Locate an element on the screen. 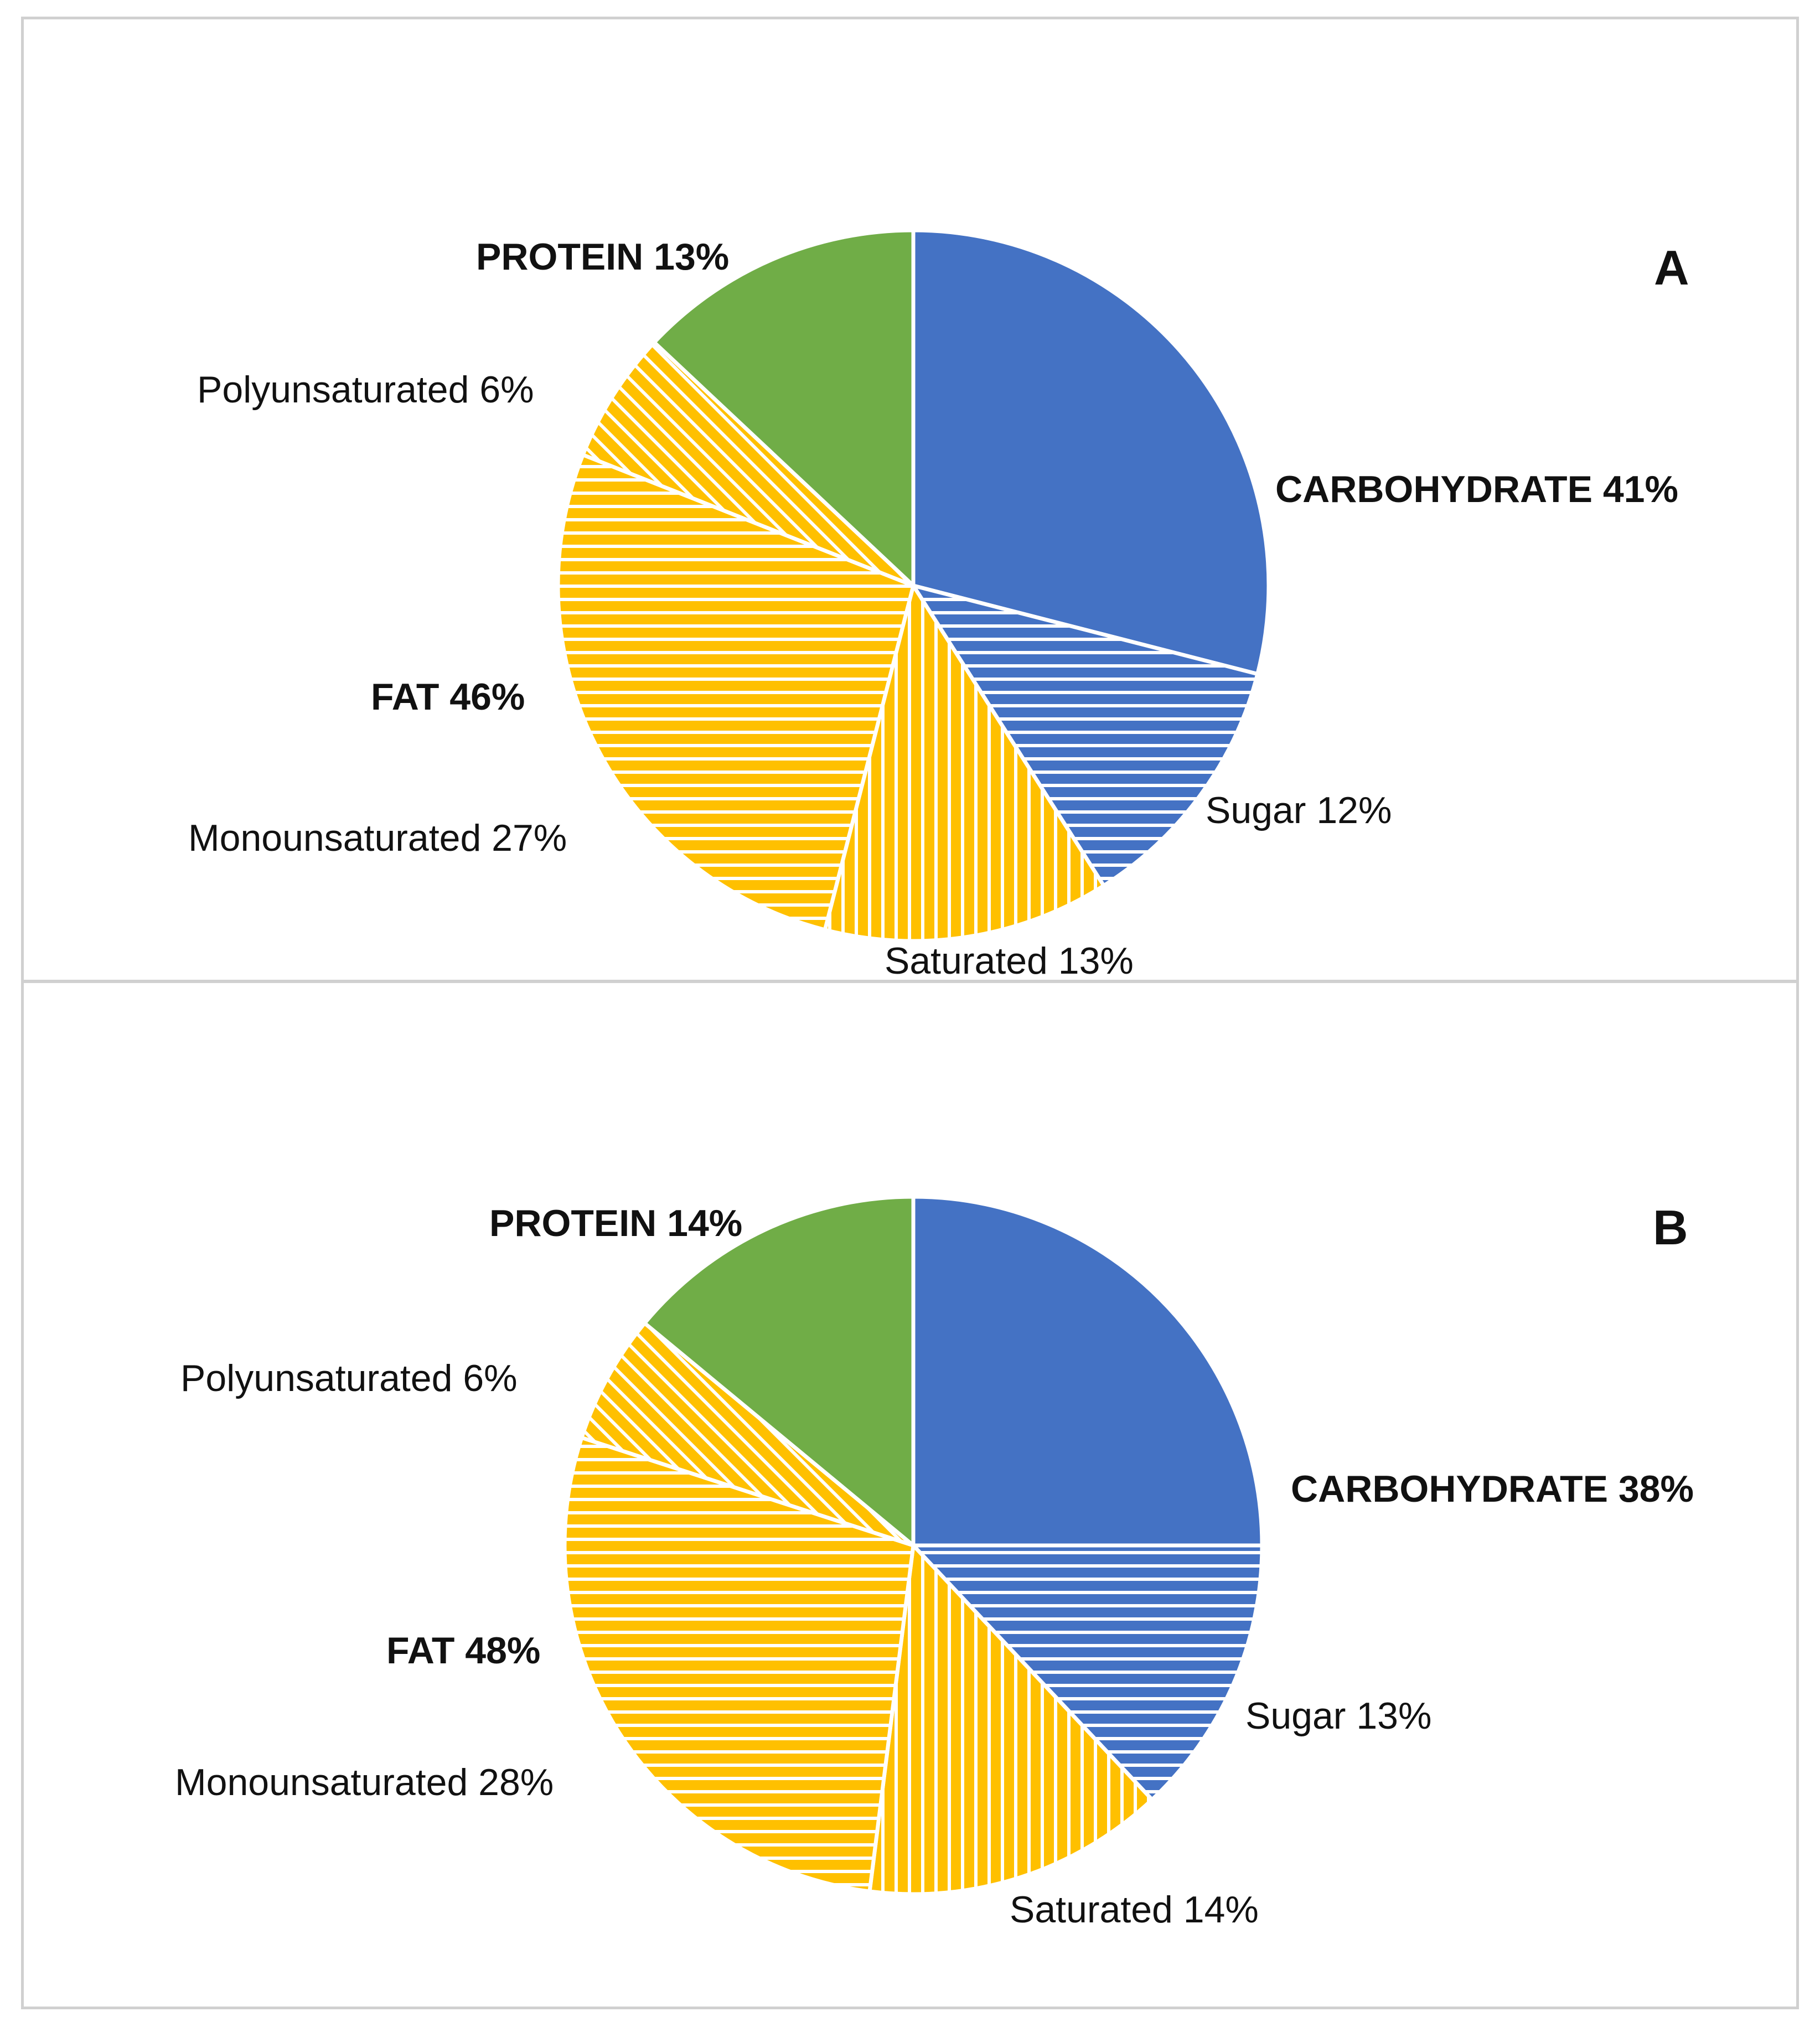 The width and height of the screenshot is (1820, 2027). label-protein-a: PROTEIN 13% is located at coordinates (603, 257).